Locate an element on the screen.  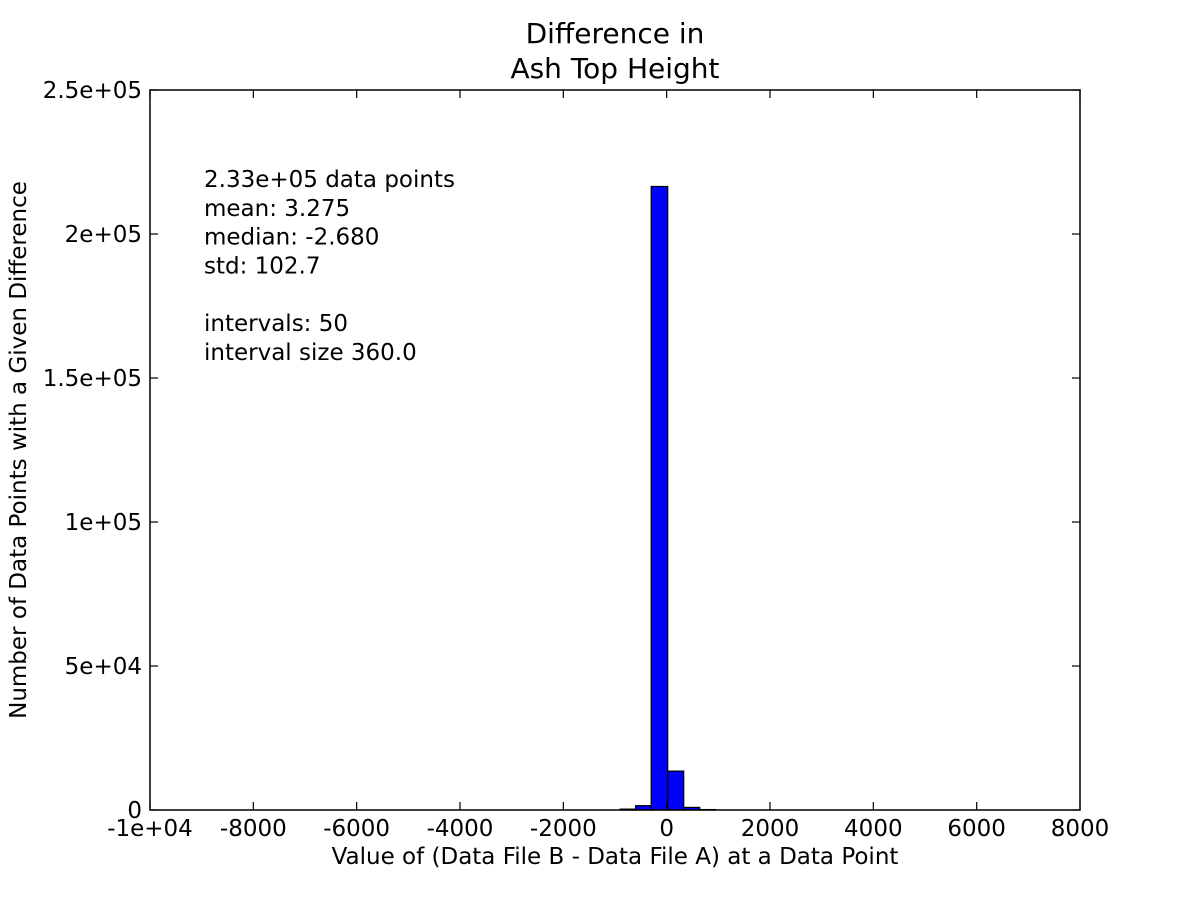
x-tick-label: -1e+04 is located at coordinates (150, 829).